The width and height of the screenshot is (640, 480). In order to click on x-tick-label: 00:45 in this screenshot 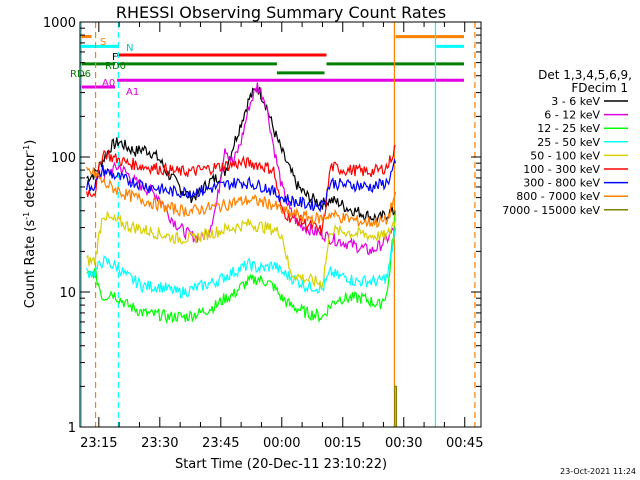, I will do `click(464, 443)`.